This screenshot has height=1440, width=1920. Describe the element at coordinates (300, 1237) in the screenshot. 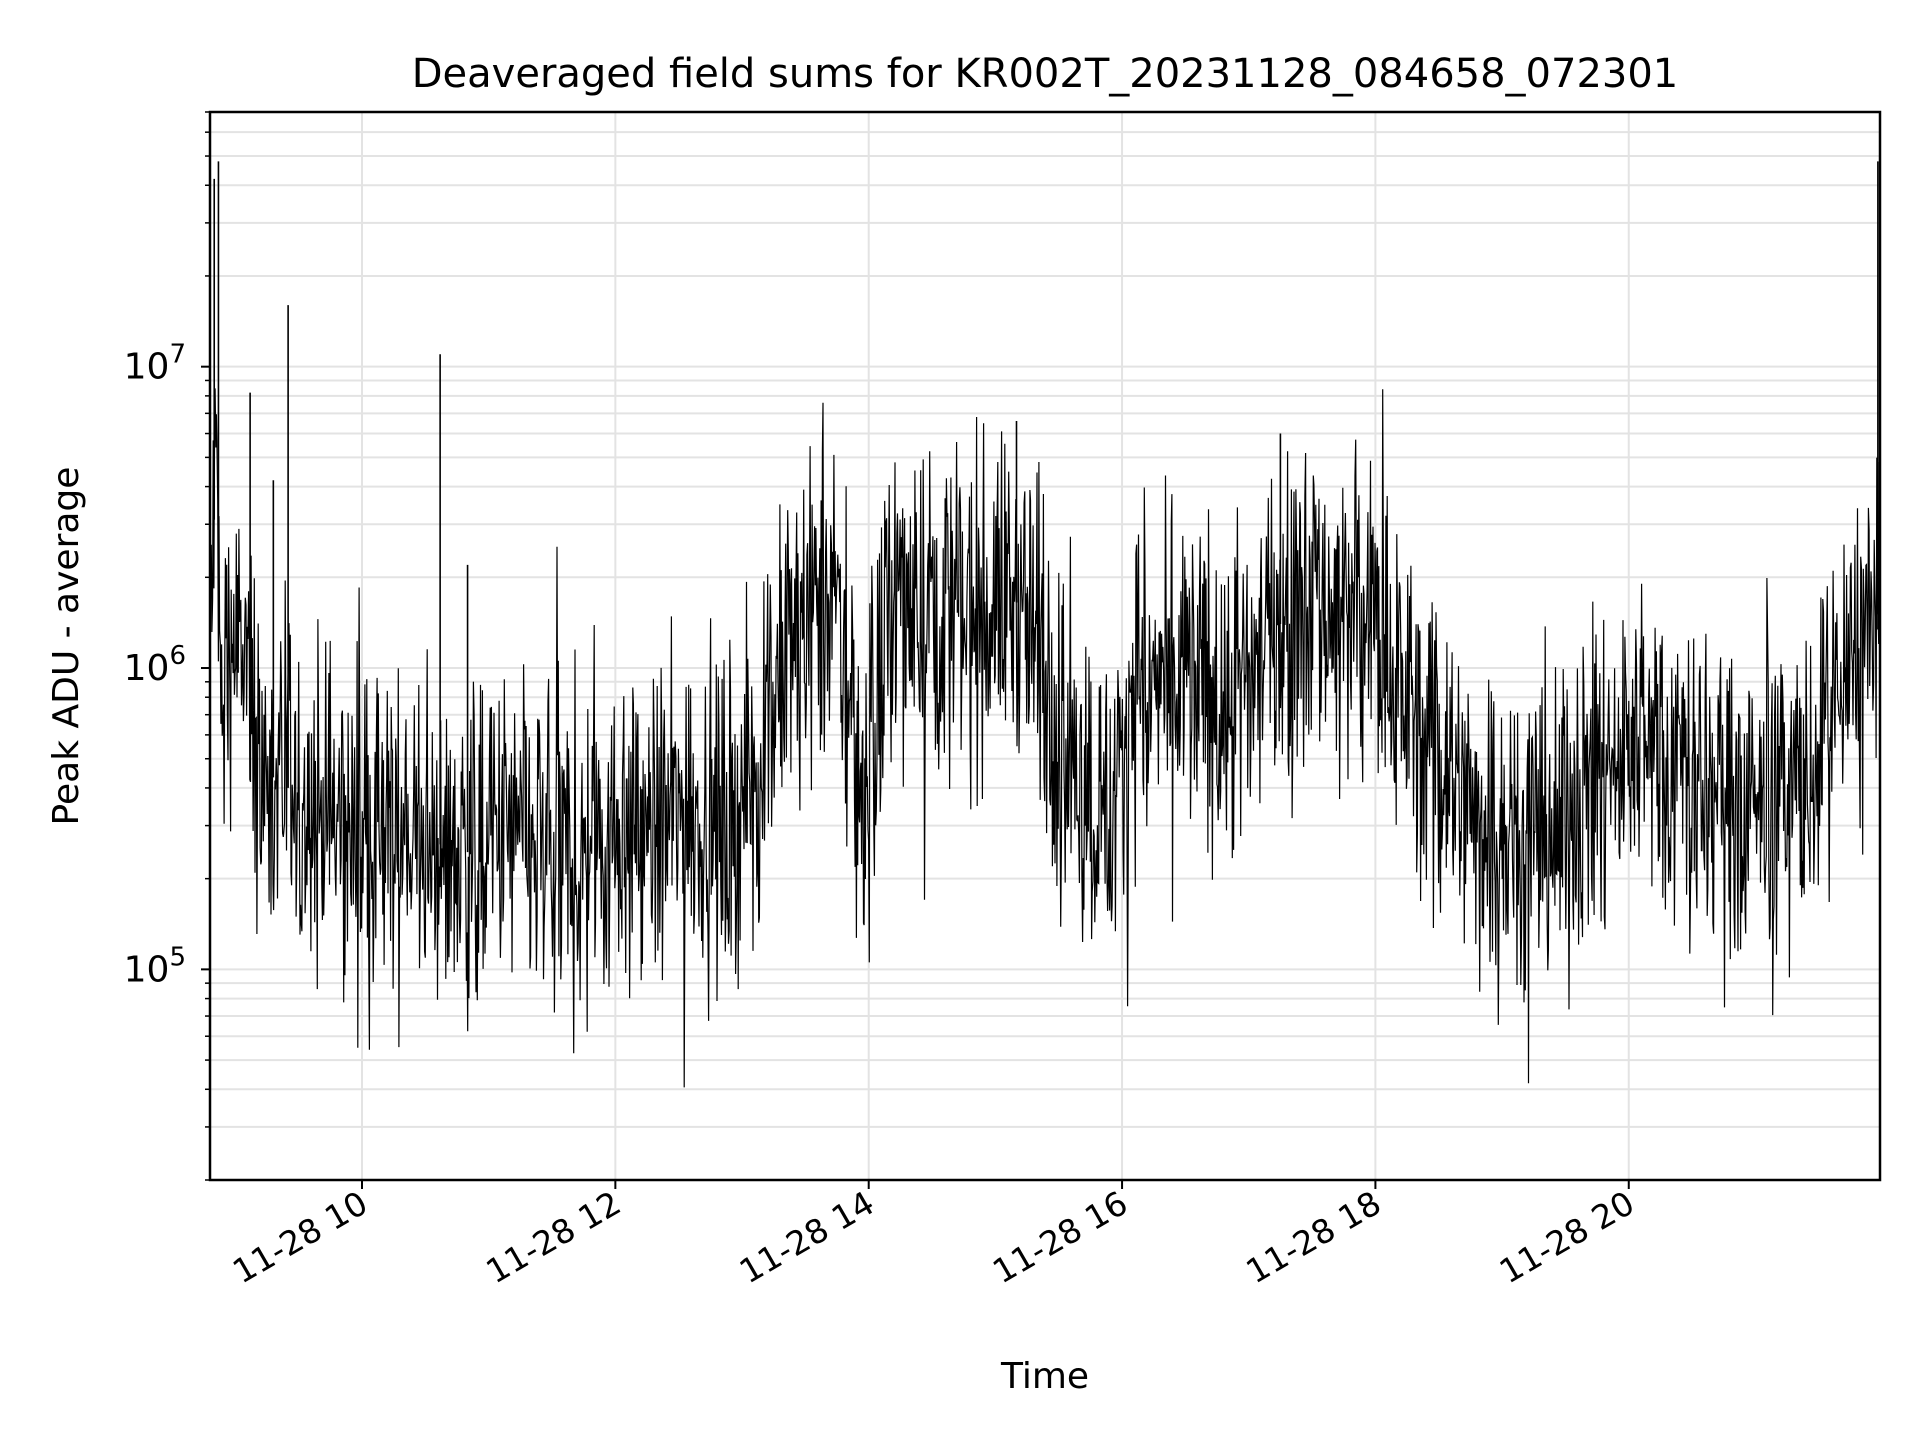

I see `x-tick-label: 11-28 10` at that location.